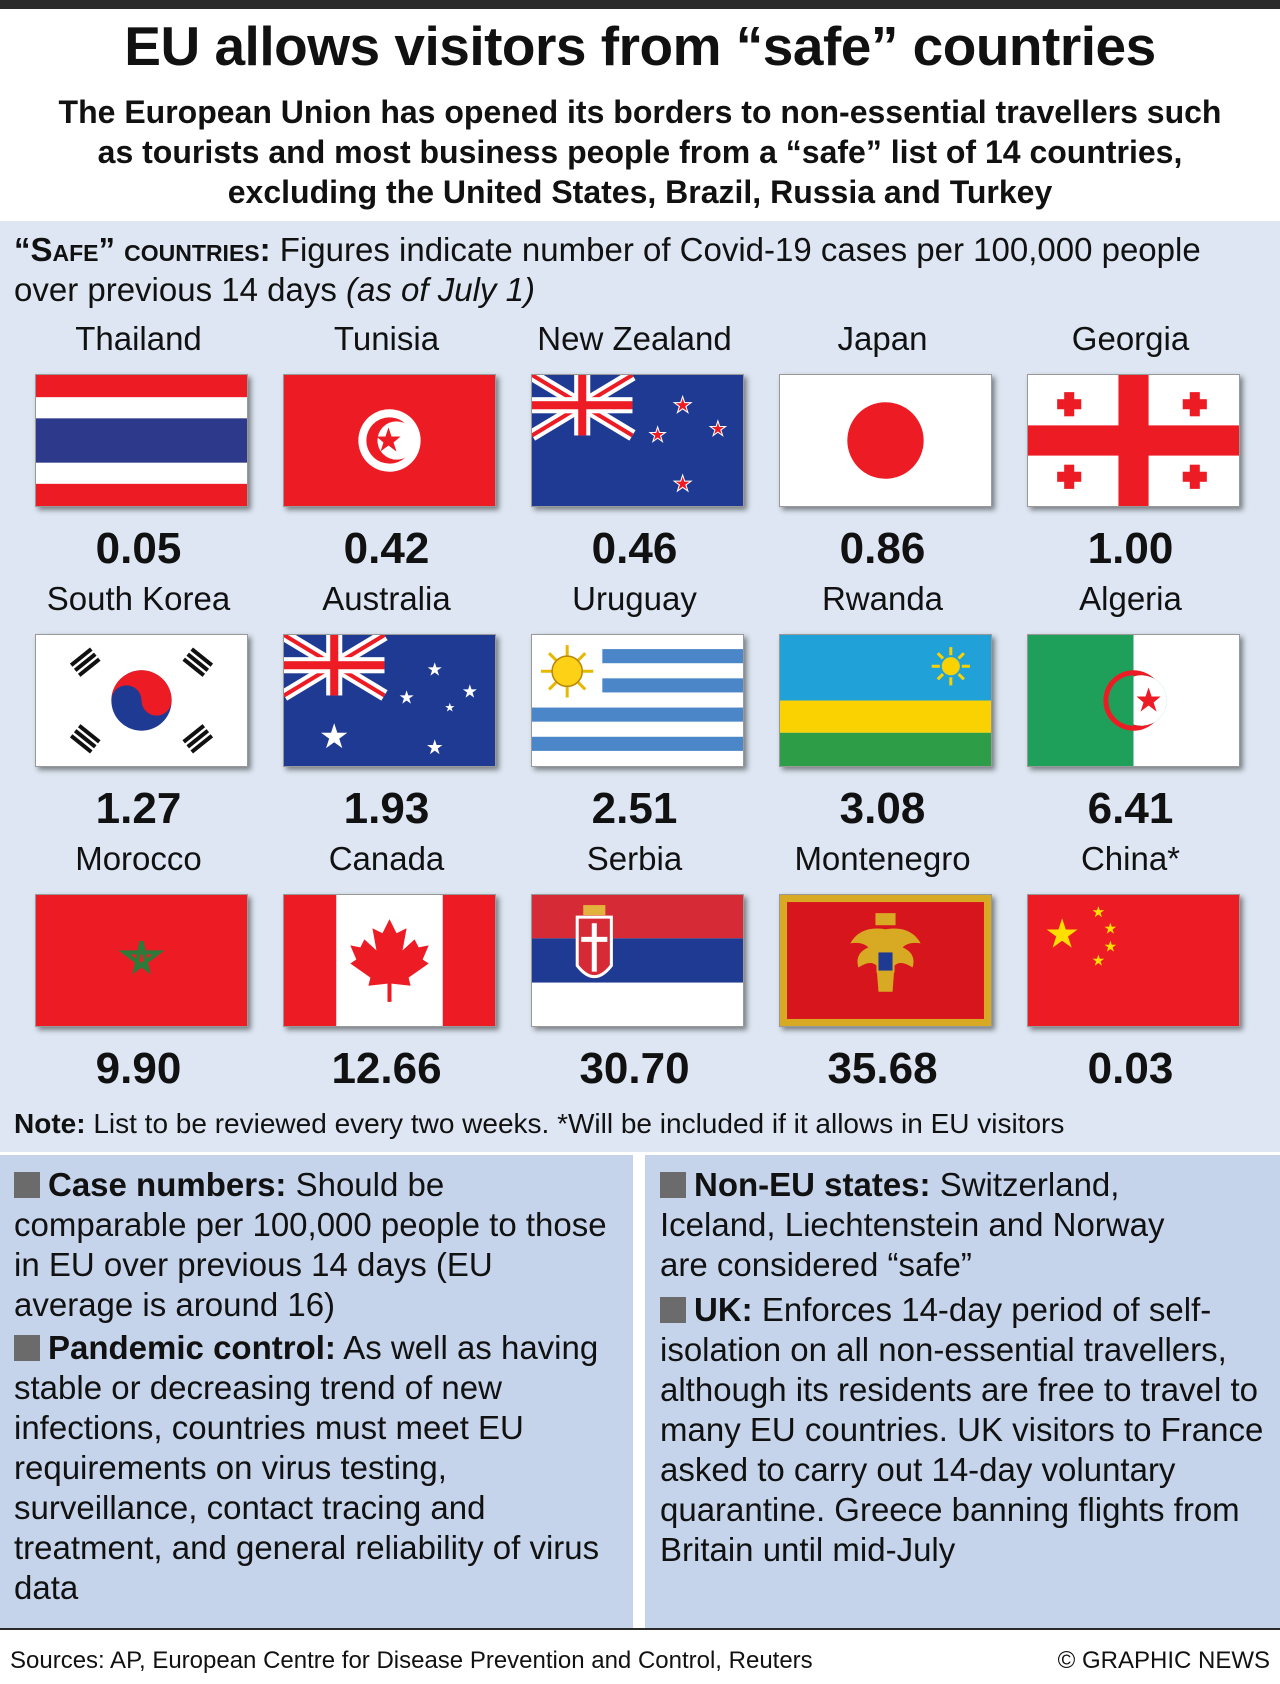  What do you see at coordinates (1133, 960) in the screenshot?
I see `china-flag: ★ ★ ★ ★ ★` at bounding box center [1133, 960].